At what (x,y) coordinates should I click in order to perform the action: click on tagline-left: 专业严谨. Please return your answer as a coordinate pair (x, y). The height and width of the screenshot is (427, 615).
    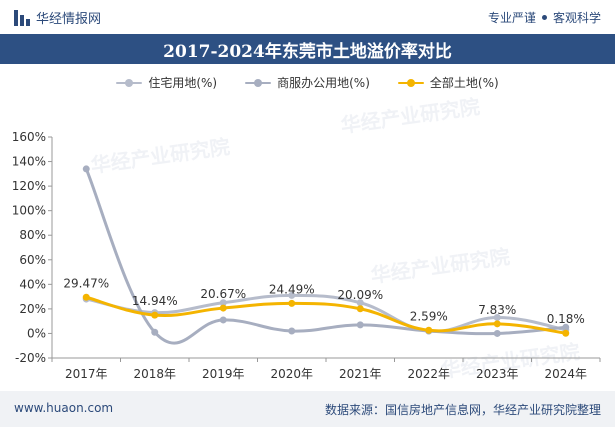
    Looking at the image, I should click on (511, 18).